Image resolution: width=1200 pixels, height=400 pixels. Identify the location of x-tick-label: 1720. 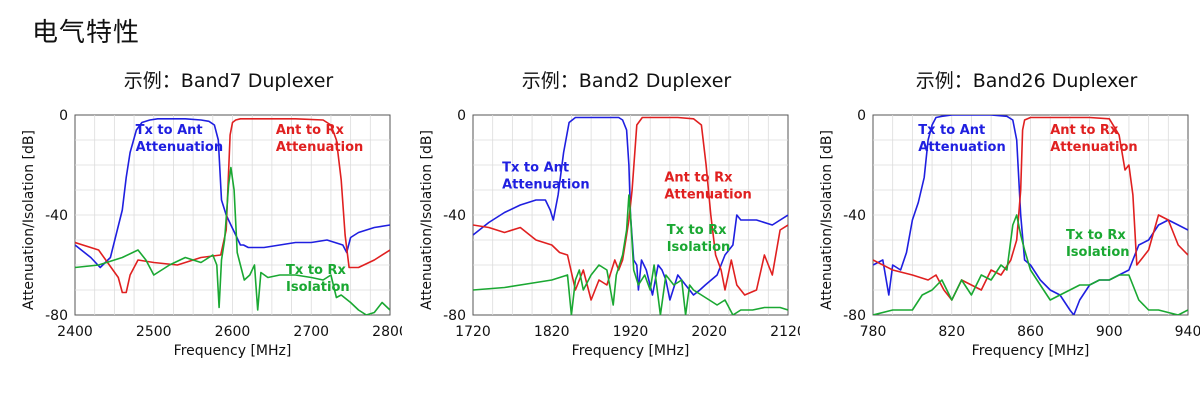
(473, 332).